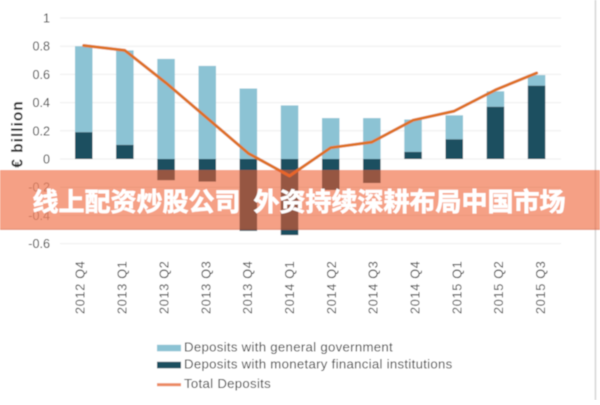 The height and width of the screenshot is (405, 600). I want to click on svg-text: 2013 Q2, so click(164, 287).